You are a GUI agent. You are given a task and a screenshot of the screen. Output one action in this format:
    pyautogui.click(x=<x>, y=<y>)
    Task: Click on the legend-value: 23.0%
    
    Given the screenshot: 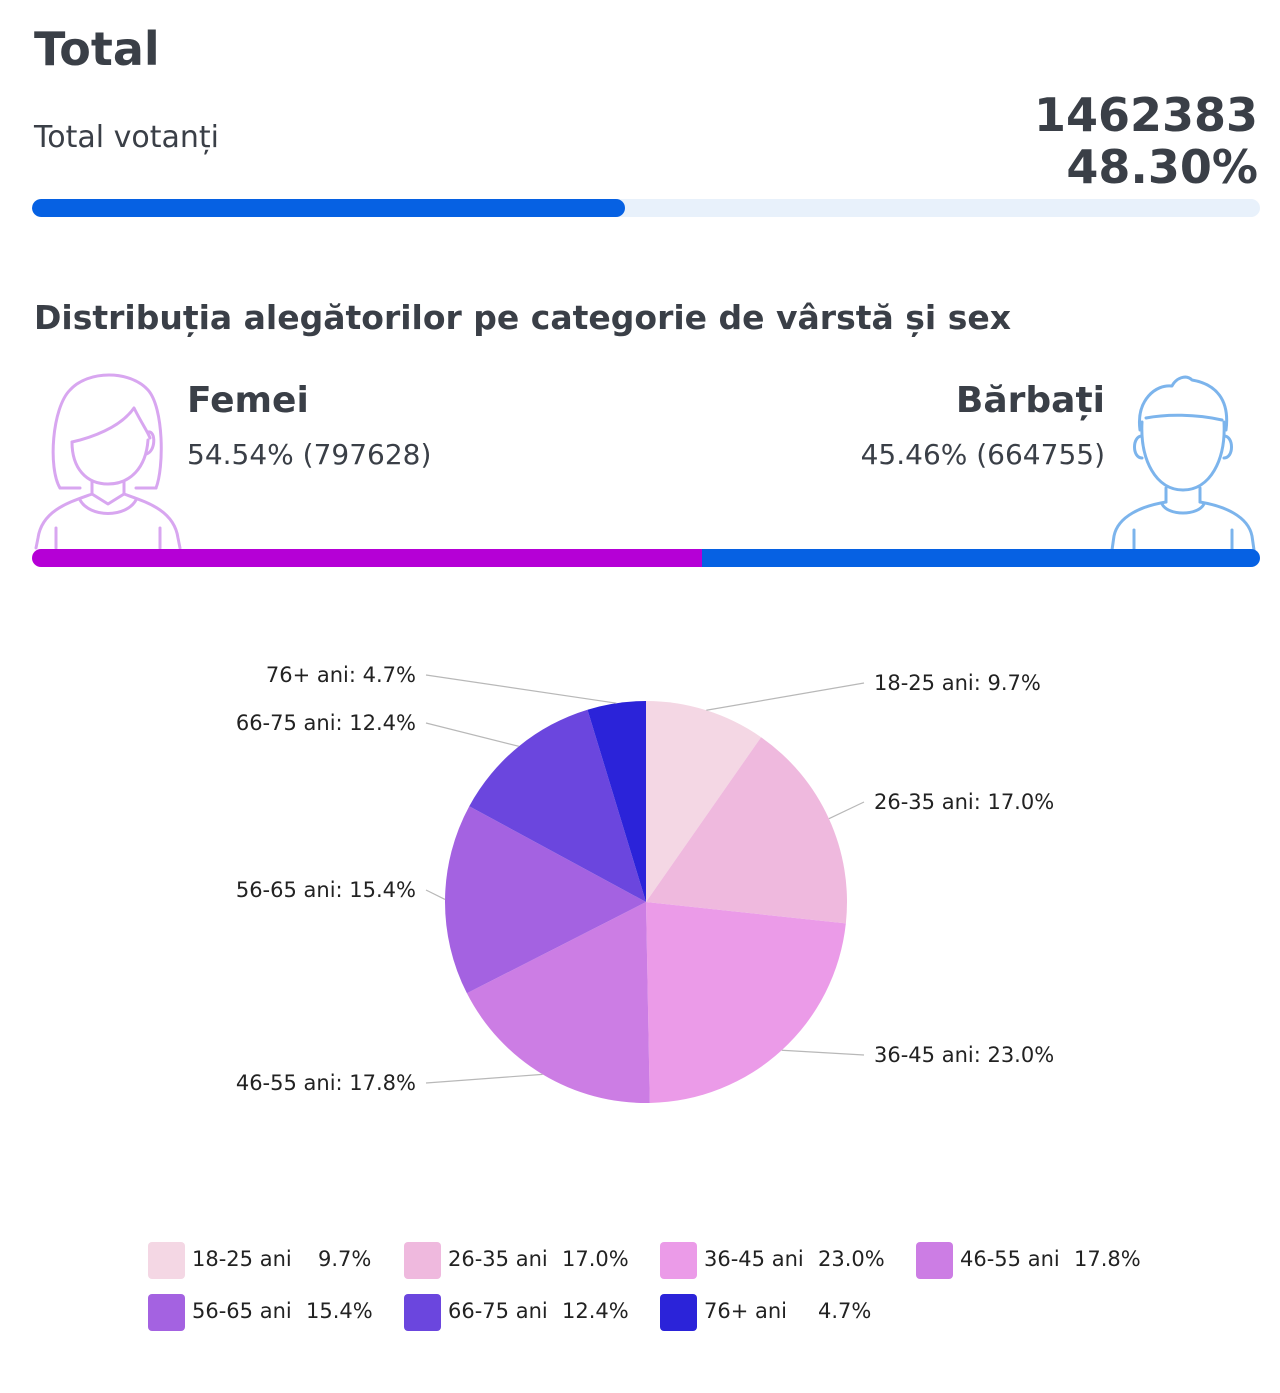 What is the action you would take?
    pyautogui.click(x=851, y=1259)
    